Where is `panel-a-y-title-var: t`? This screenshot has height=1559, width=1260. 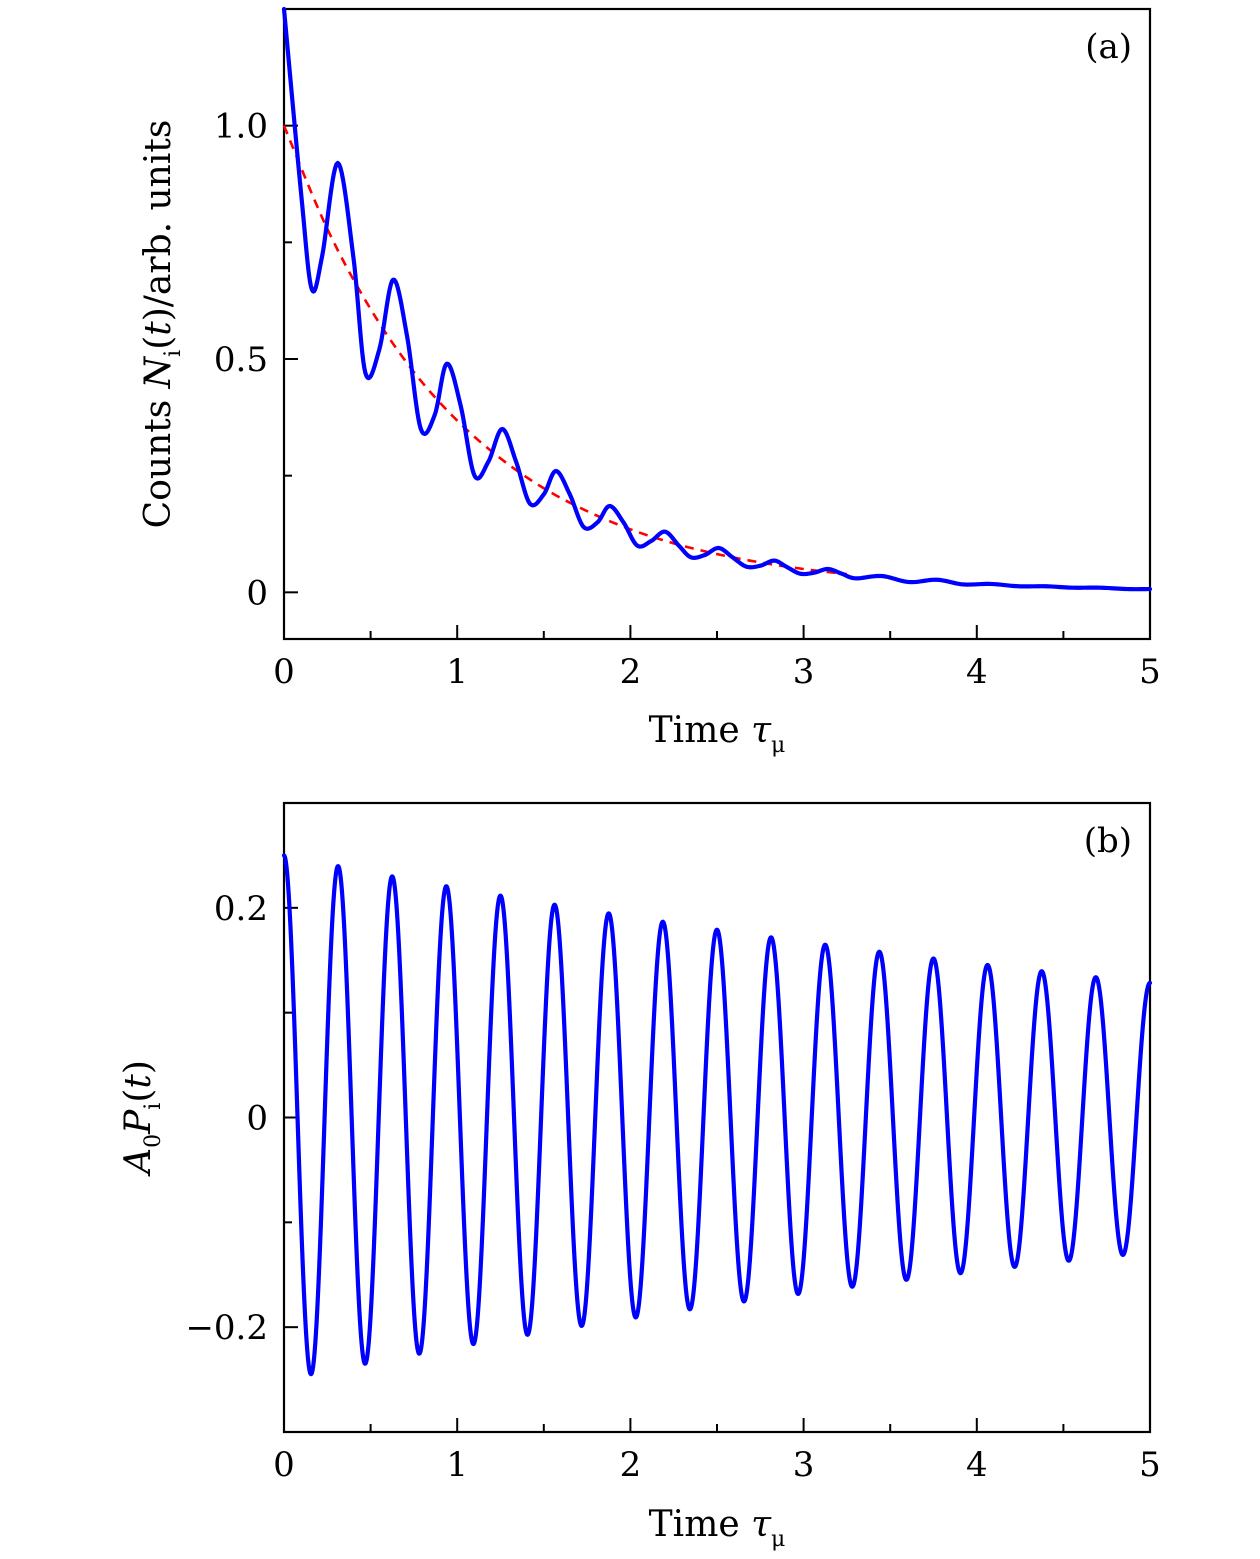
panel-a-y-title-var: t is located at coordinates (158, 328).